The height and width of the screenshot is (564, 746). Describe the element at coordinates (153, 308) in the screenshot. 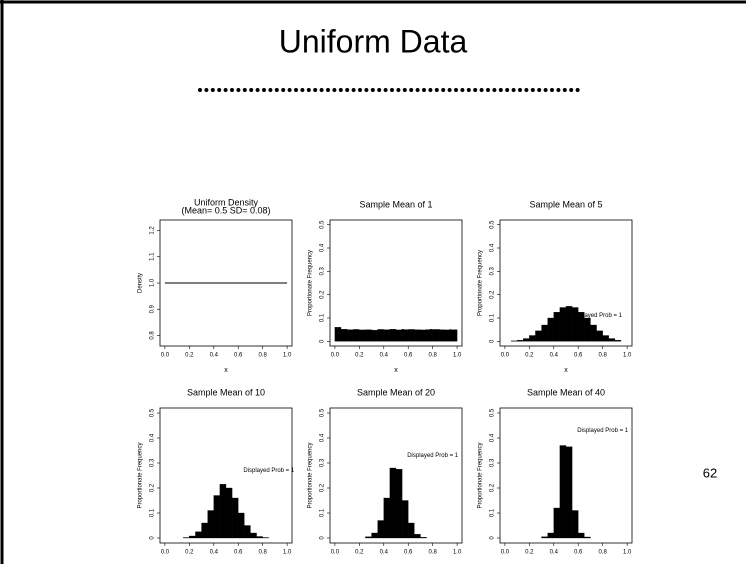

I see `y-tick-label: 0.9` at that location.